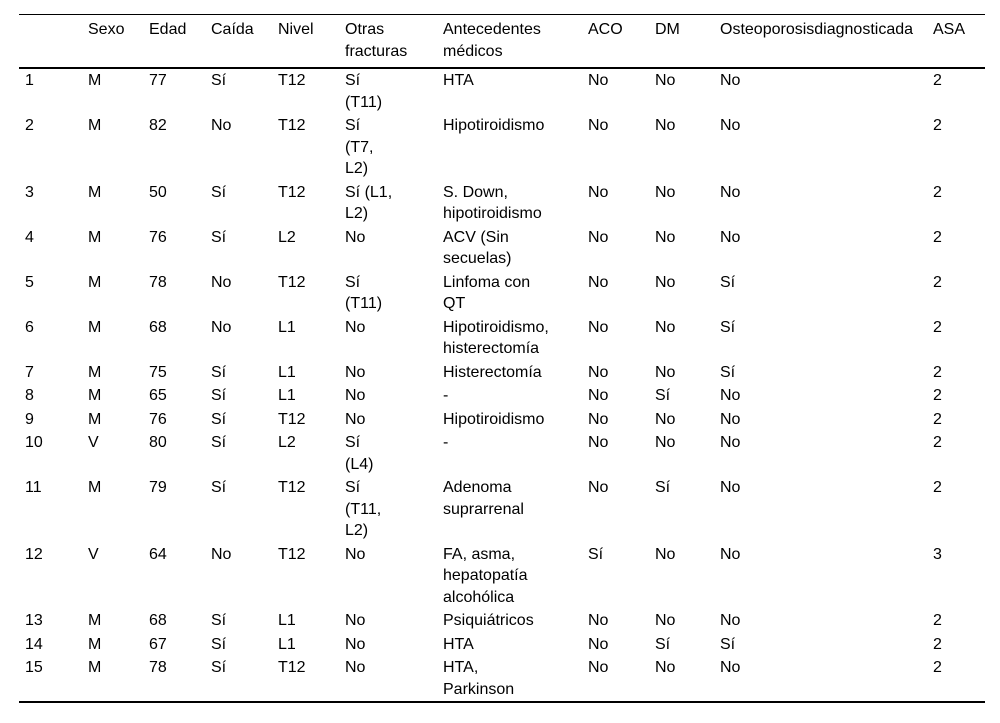  I want to click on cell-edad: 78, so click(158, 282).